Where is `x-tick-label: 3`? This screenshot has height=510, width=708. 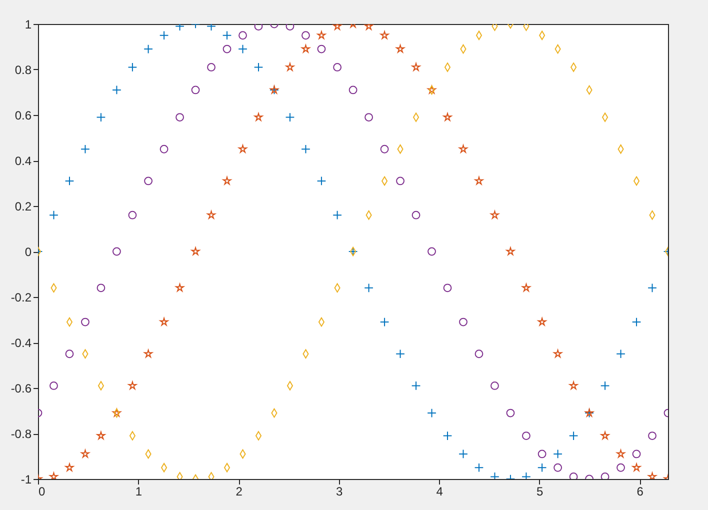 x-tick-label: 3 is located at coordinates (339, 491).